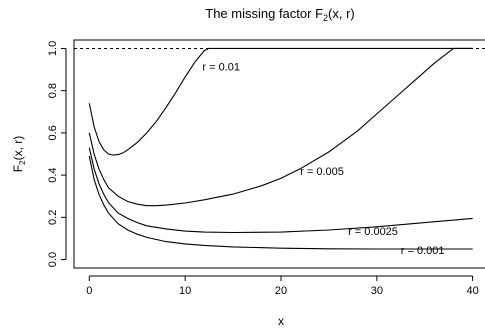  Describe the element at coordinates (325, 18) in the screenshot. I see `chart-title-subscript: 2` at that location.